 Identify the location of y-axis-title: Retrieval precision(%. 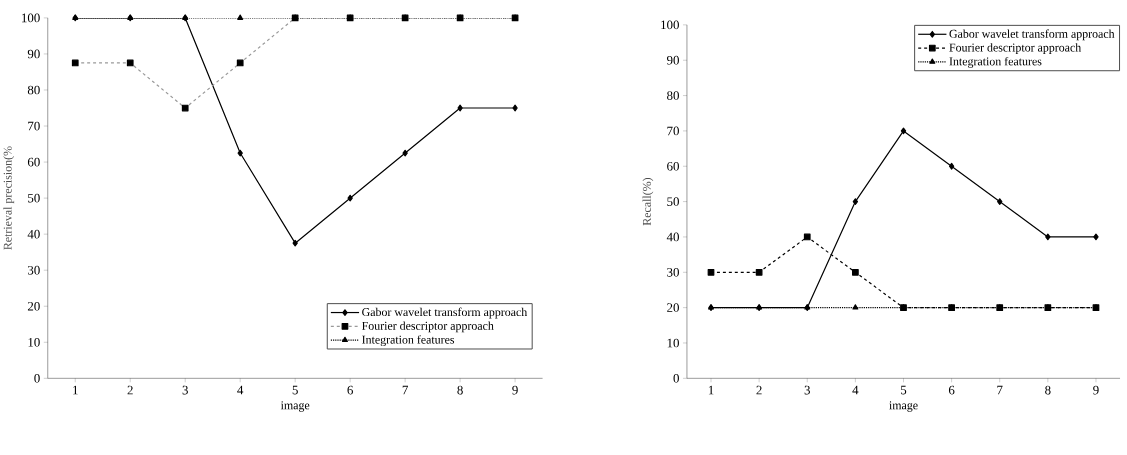
(9, 198).